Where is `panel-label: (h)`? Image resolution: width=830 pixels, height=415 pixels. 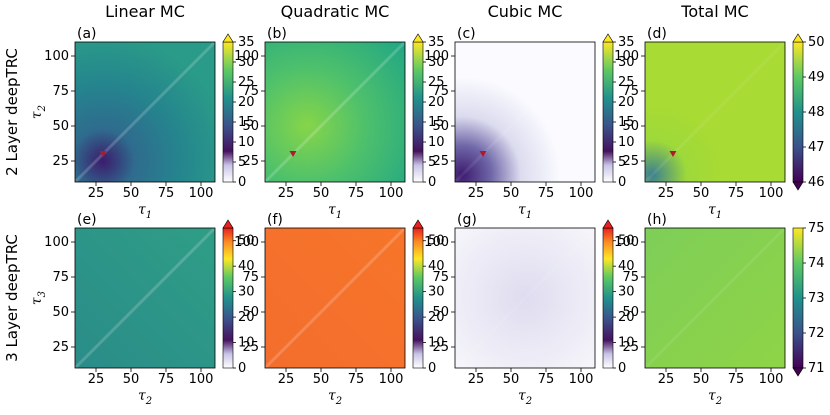 panel-label: (h) is located at coordinates (657, 220).